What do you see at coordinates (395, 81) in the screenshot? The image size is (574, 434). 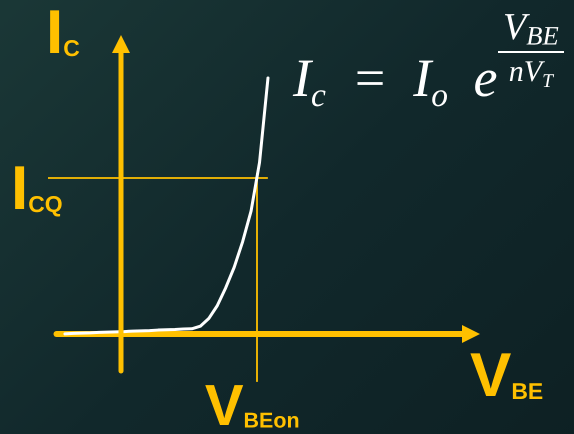 I see `annotation: I$_{c}$ = I$_{o}$ e` at bounding box center [395, 81].